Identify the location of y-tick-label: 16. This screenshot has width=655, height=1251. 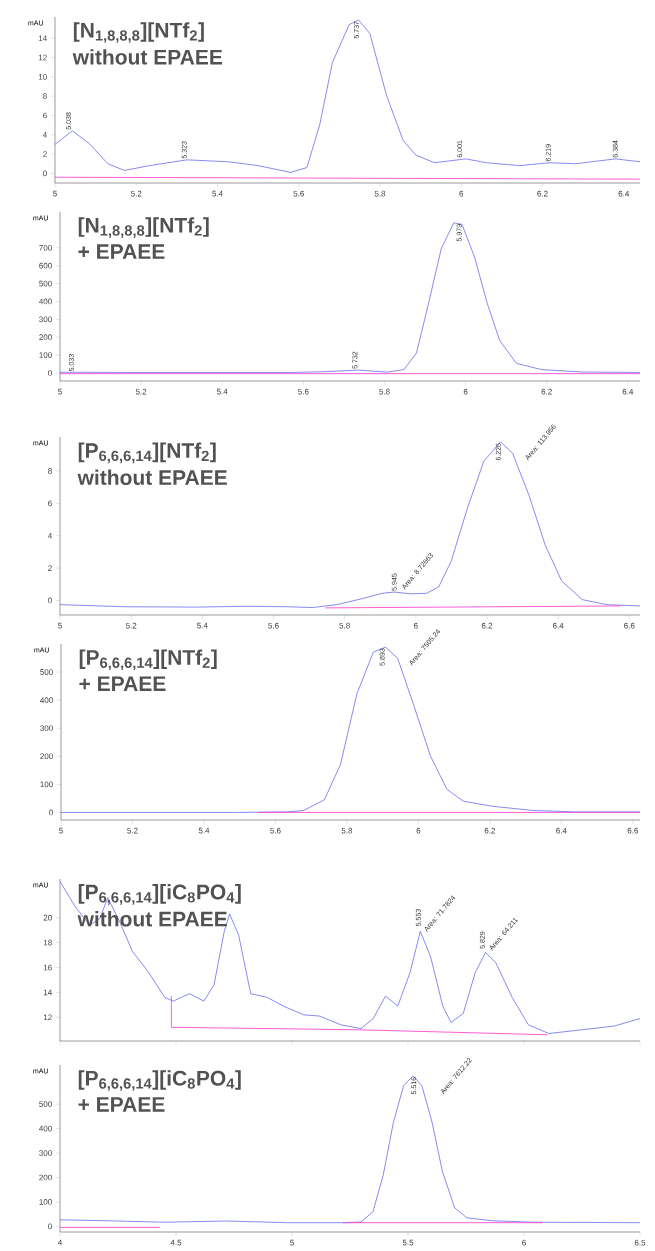
(47, 967).